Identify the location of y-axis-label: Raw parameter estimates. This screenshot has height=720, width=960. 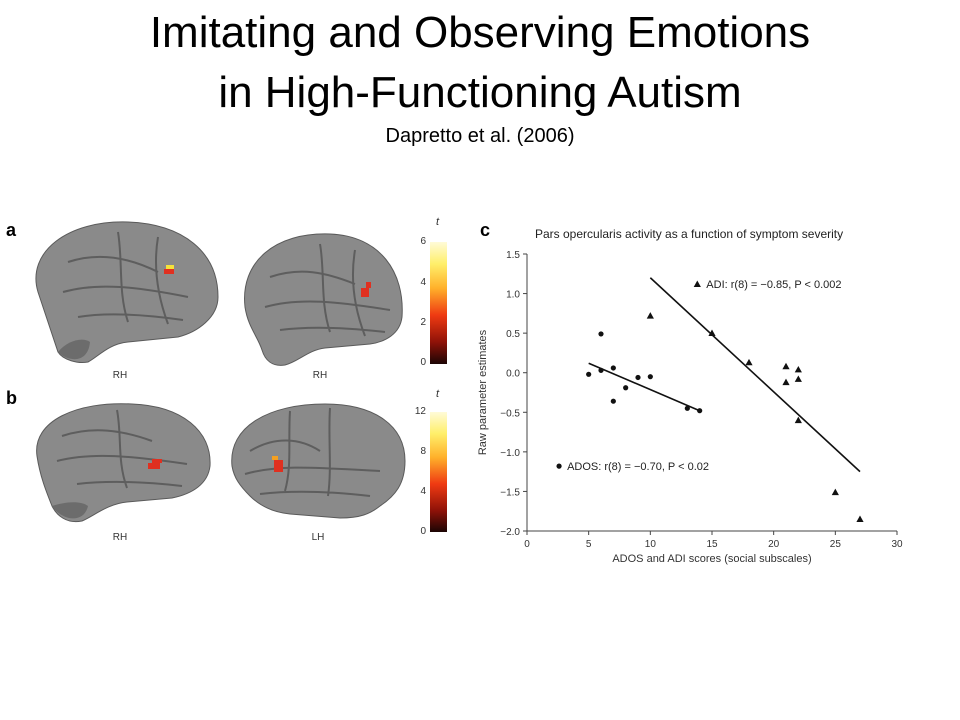
(483, 392).